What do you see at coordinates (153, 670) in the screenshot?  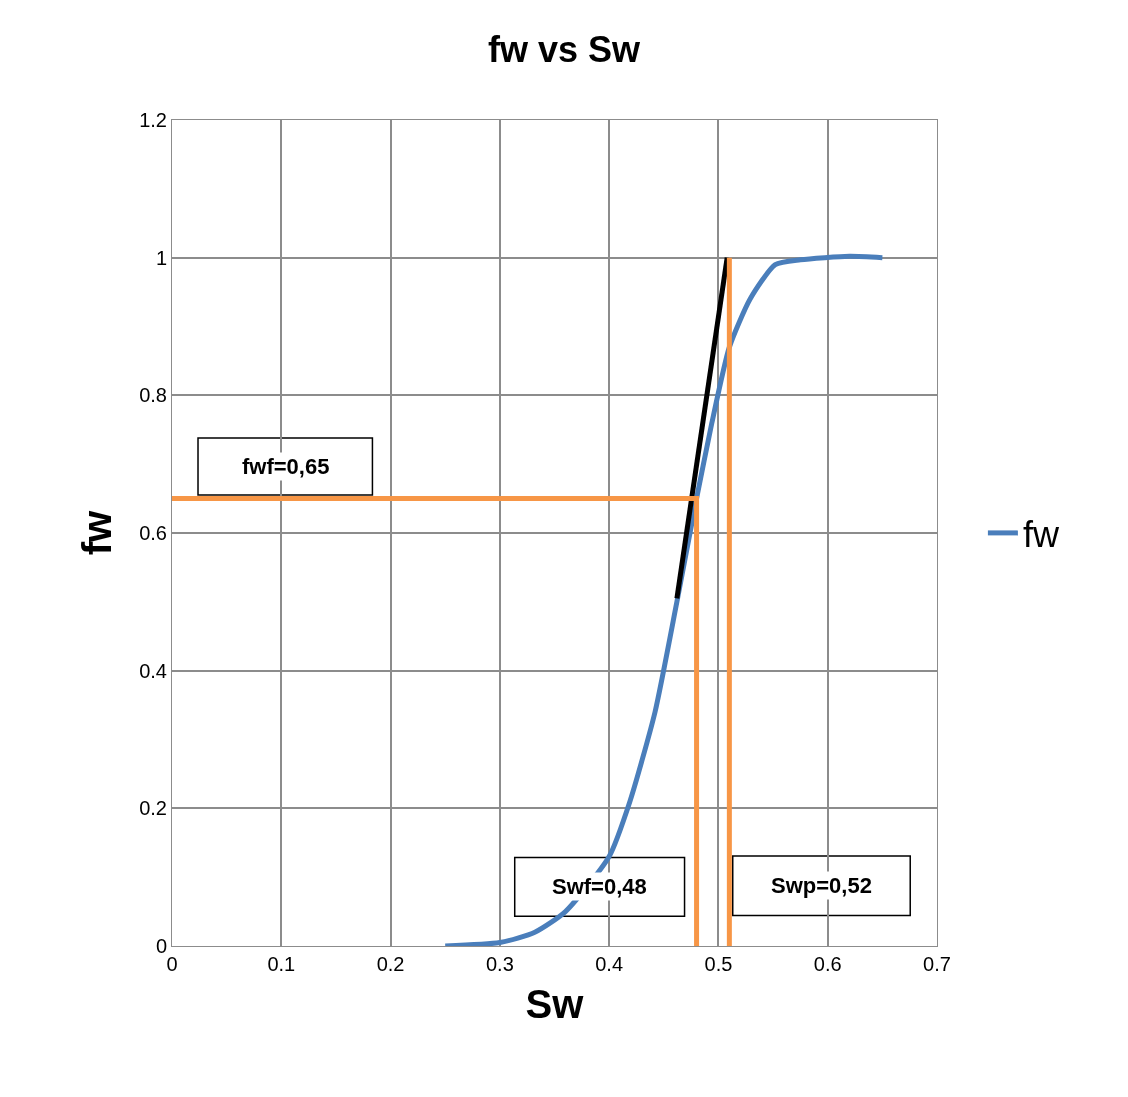 I see `y-tick-label: 0.4` at bounding box center [153, 670].